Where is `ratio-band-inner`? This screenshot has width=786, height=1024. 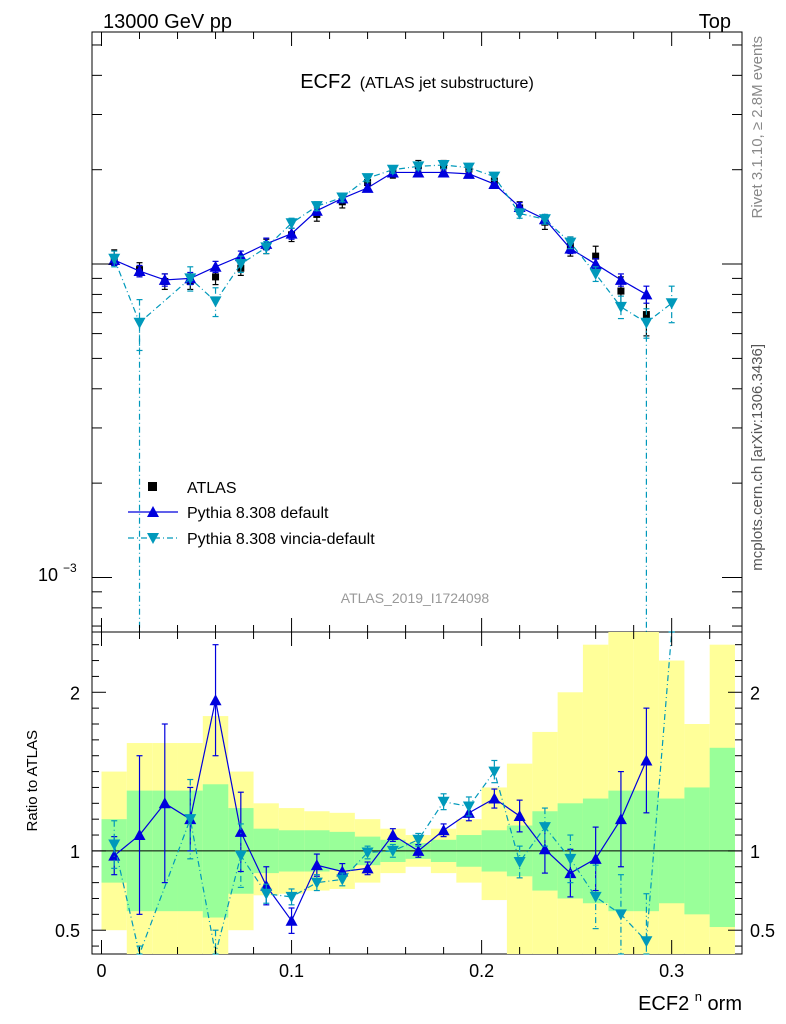
ratio-band-inner is located at coordinates (722, 837).